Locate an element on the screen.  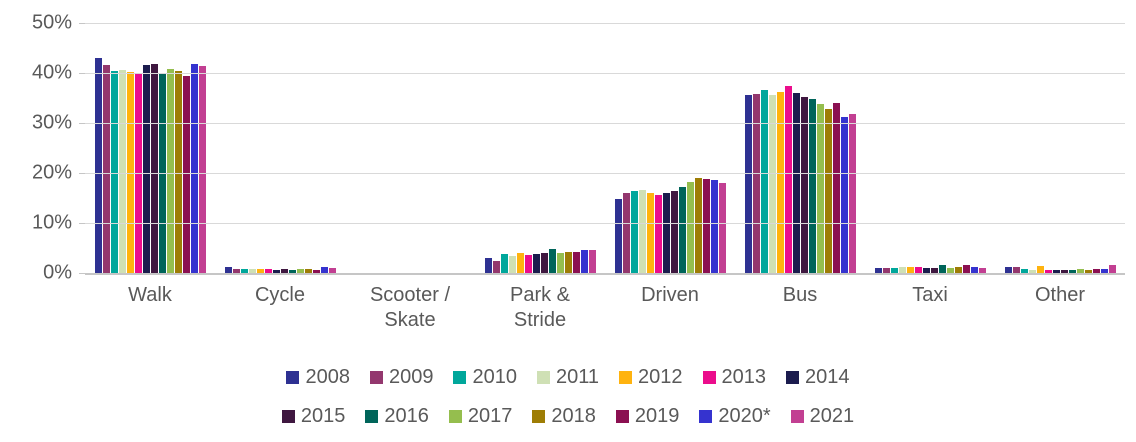
x-axis-label: Scooter / Skate is located at coordinates (410, 307).